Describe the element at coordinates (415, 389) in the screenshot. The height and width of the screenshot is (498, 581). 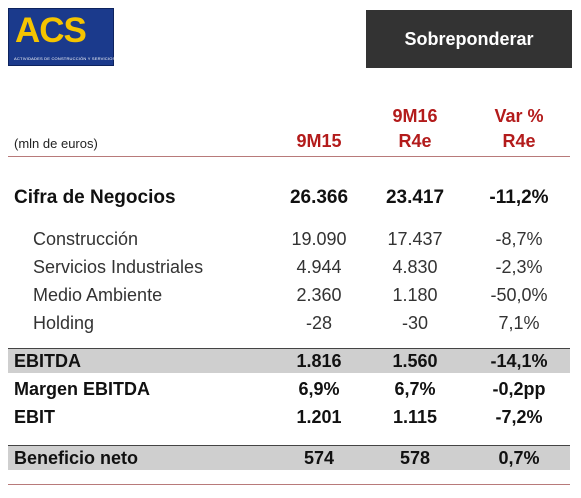
I see `value-9m16: 6,7%` at that location.